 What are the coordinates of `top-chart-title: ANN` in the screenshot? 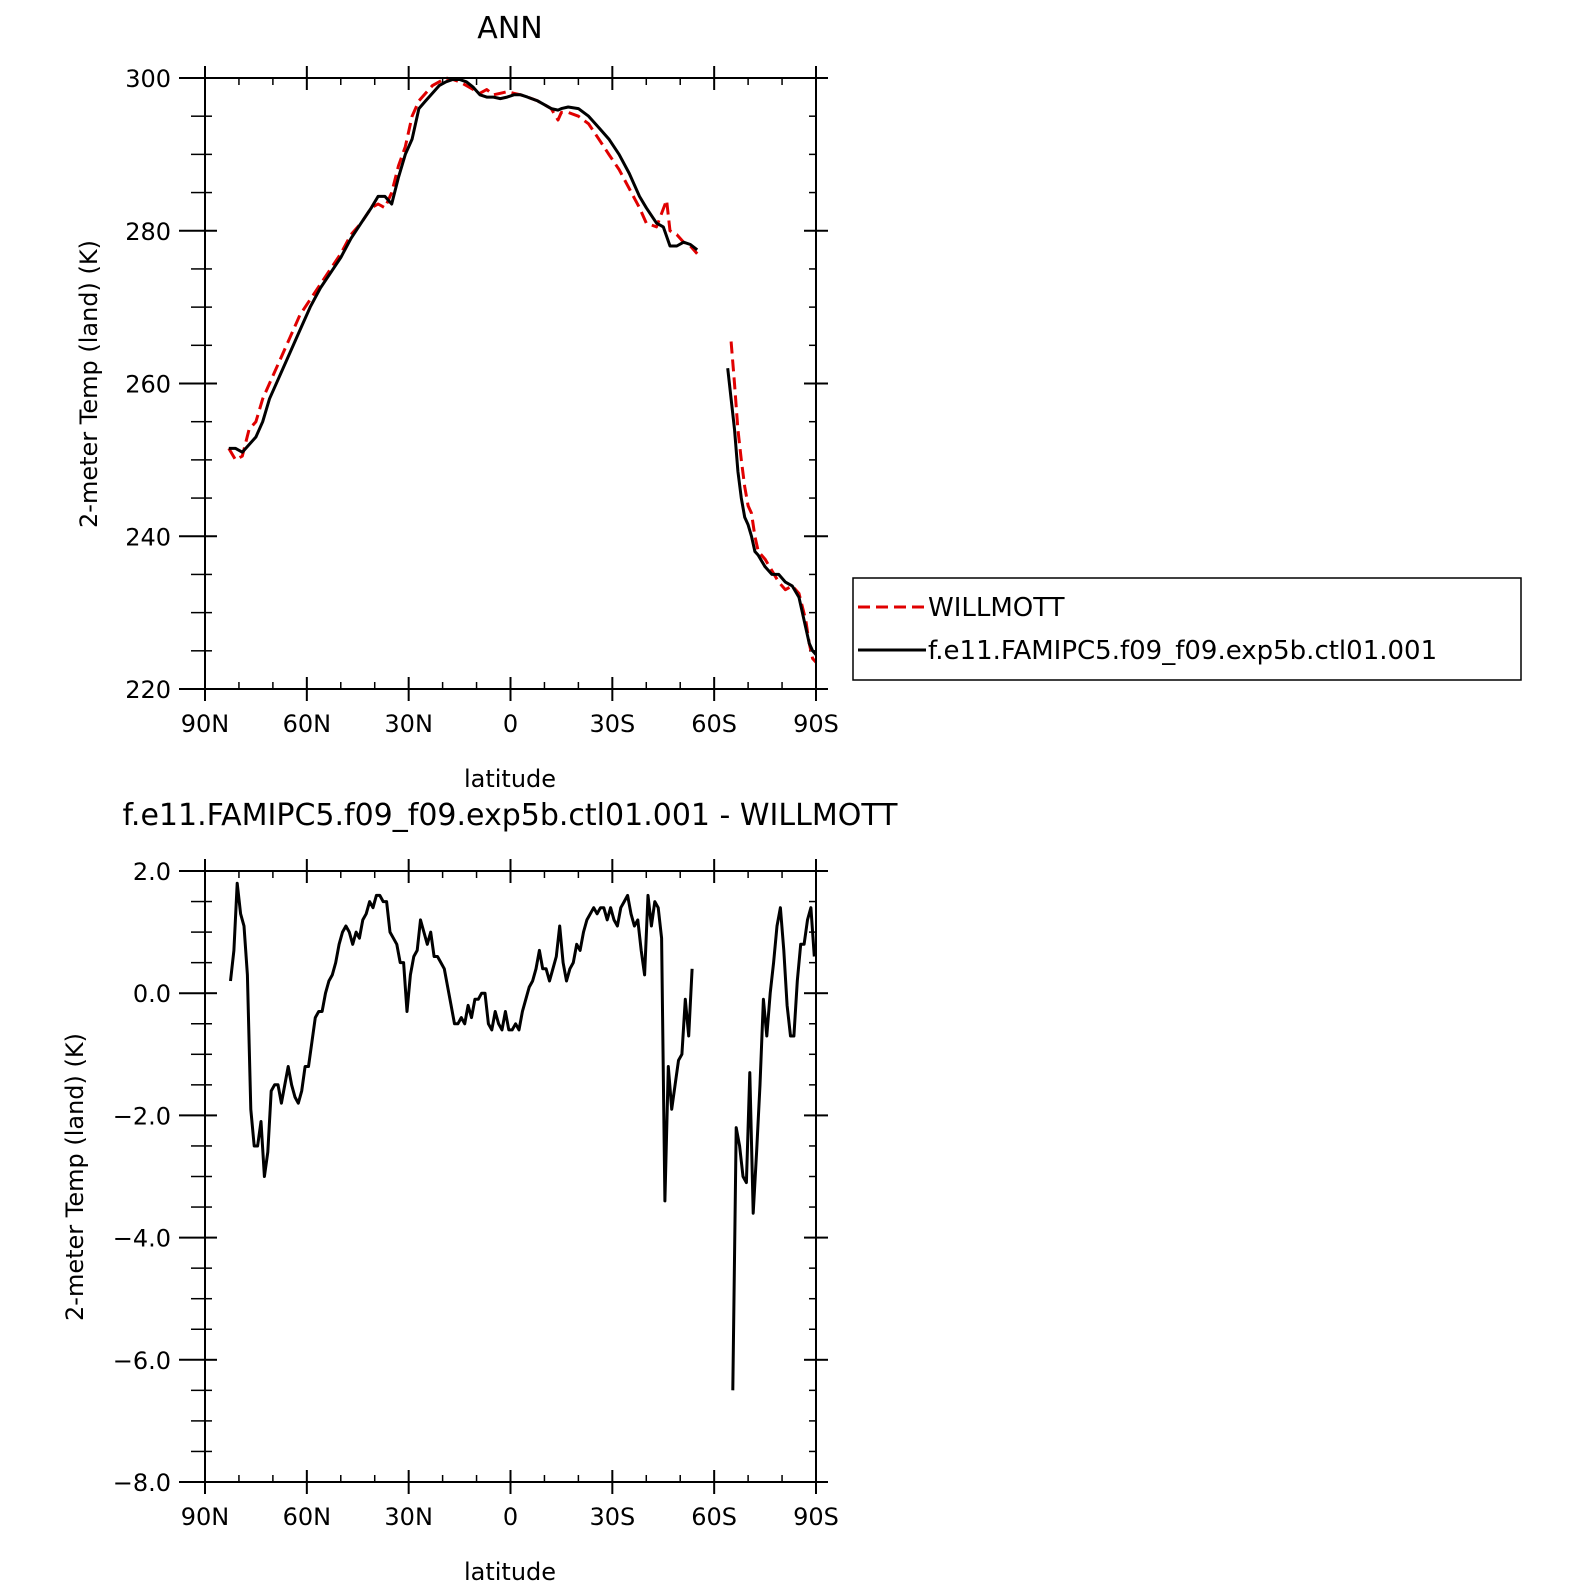 It's located at (509, 28).